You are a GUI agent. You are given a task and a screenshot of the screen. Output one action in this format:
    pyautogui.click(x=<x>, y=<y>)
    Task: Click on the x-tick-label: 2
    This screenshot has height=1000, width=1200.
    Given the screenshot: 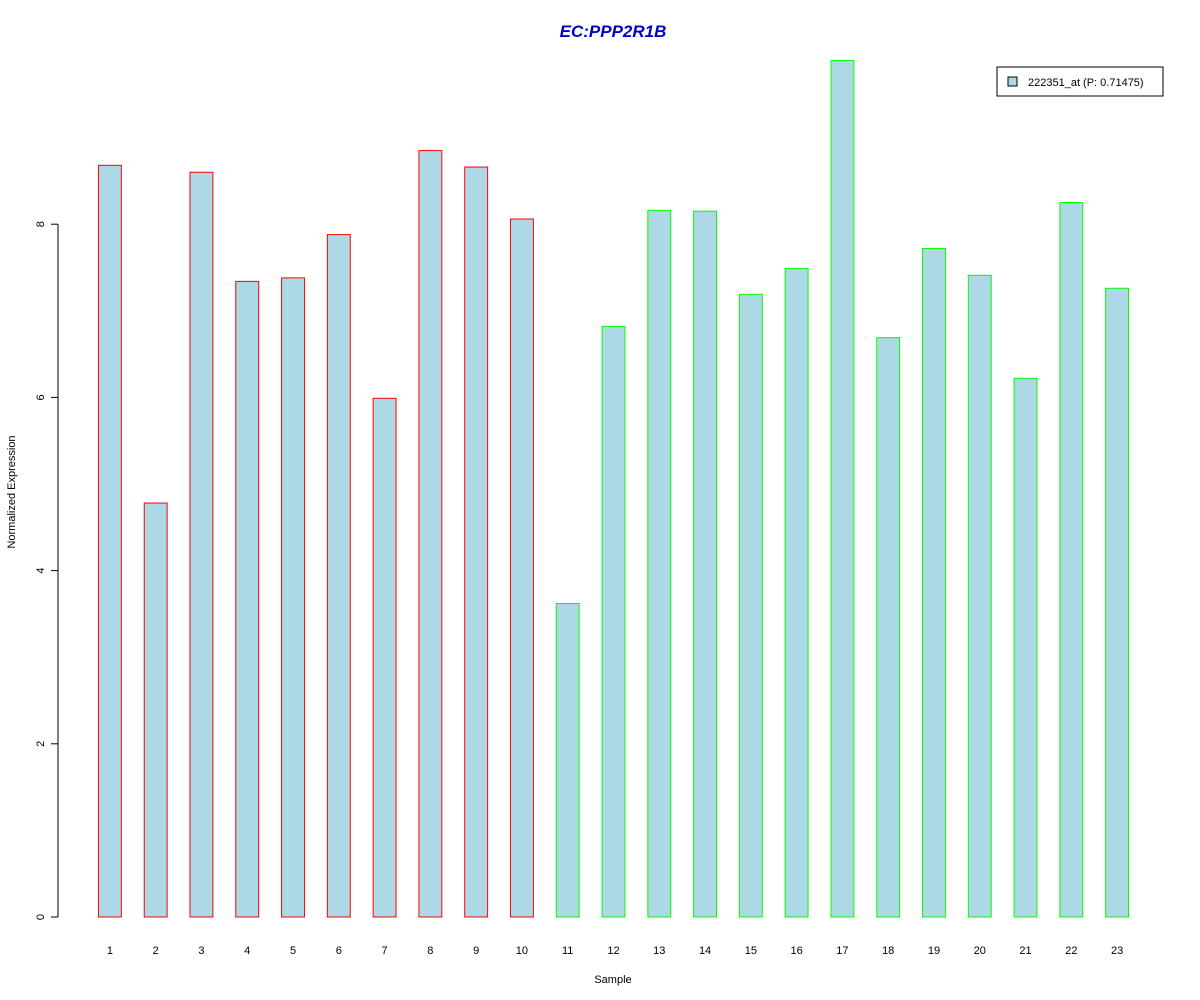 What is the action you would take?
    pyautogui.click(x=156, y=951)
    